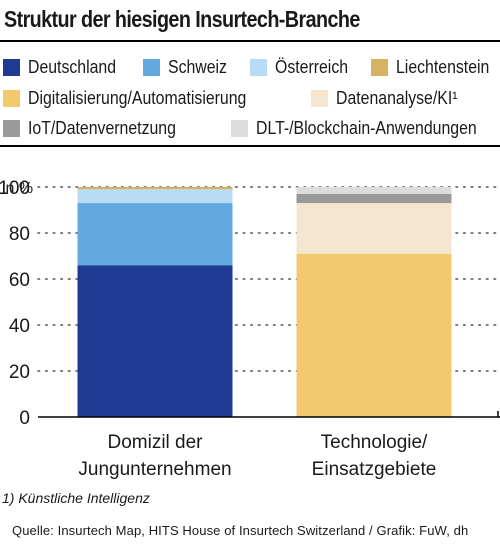  What do you see at coordinates (72, 66) in the screenshot?
I see `legend-label-deutschland: Deutschland` at bounding box center [72, 66].